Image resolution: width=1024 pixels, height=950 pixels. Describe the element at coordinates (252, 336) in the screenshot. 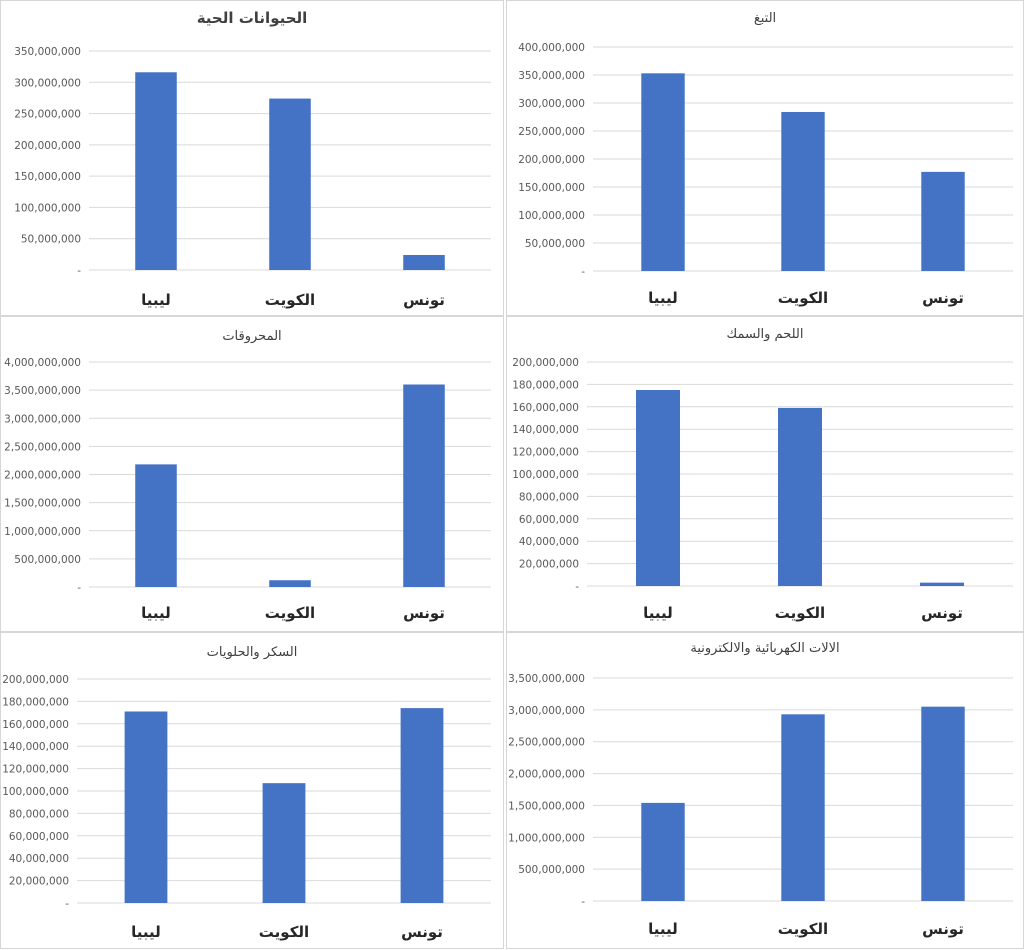

I see `chart-title: المحروقات` at that location.